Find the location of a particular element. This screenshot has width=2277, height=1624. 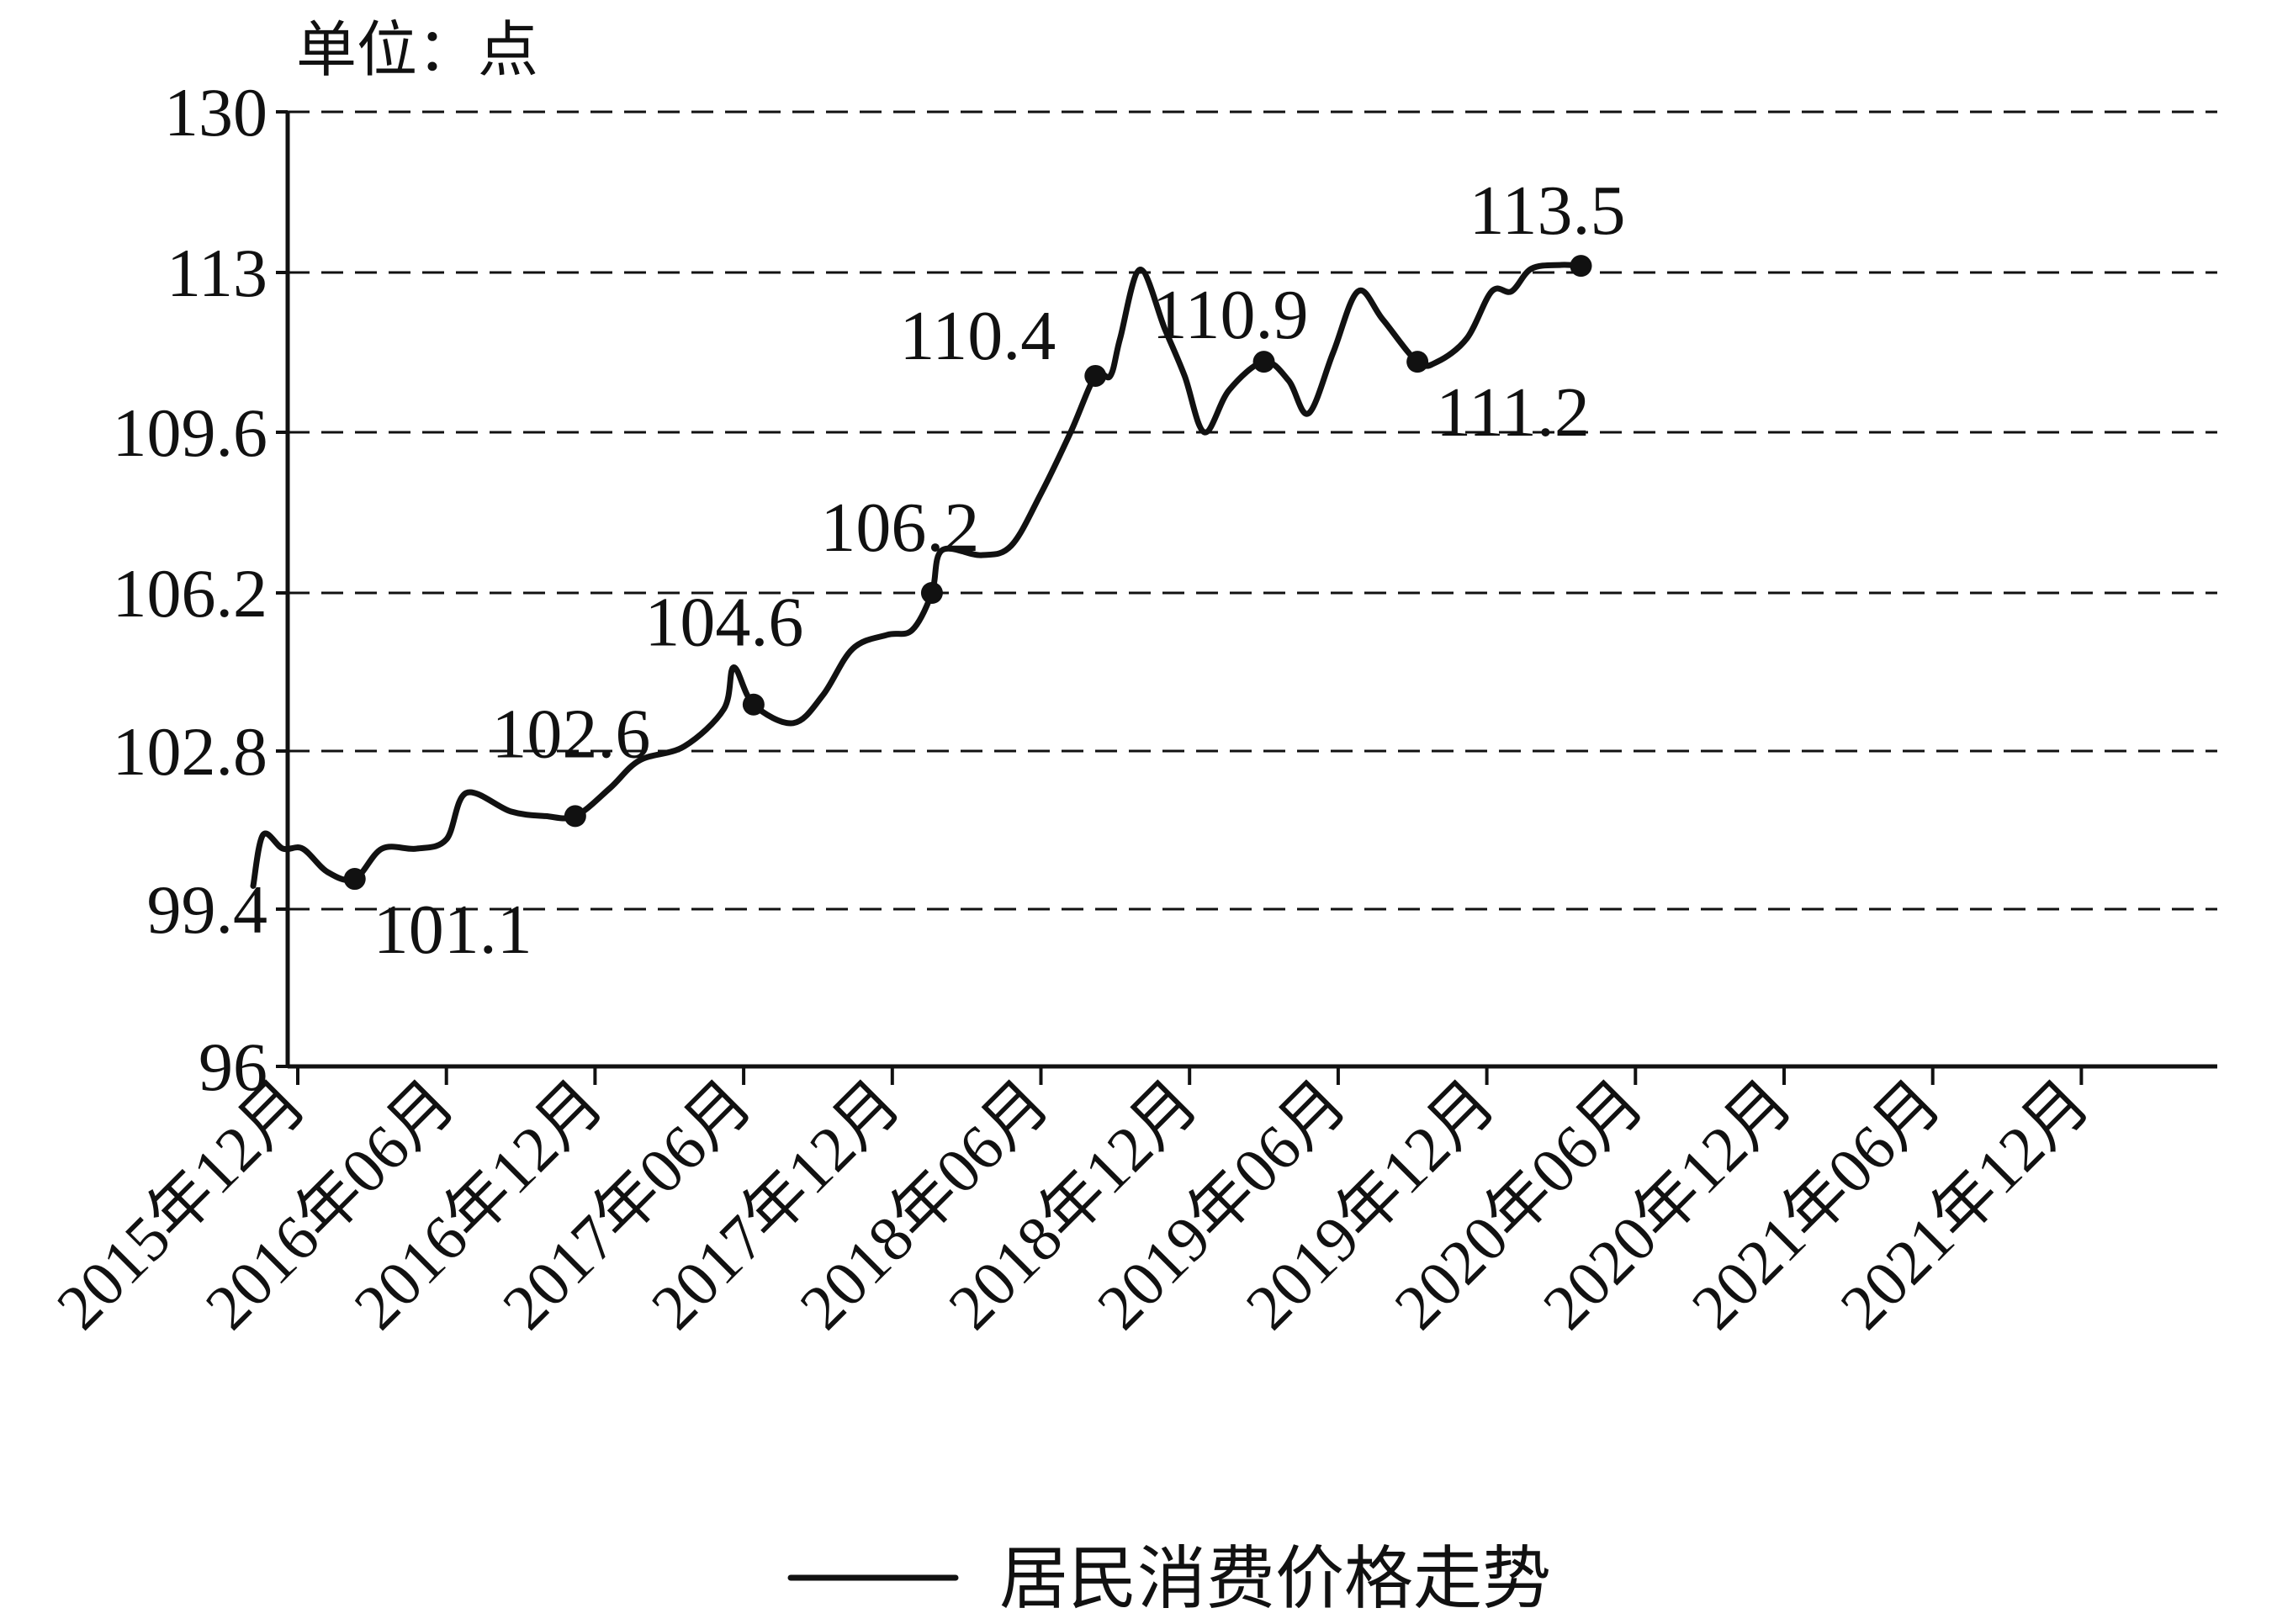

y-tick-label: 106.2 is located at coordinates (190, 593).